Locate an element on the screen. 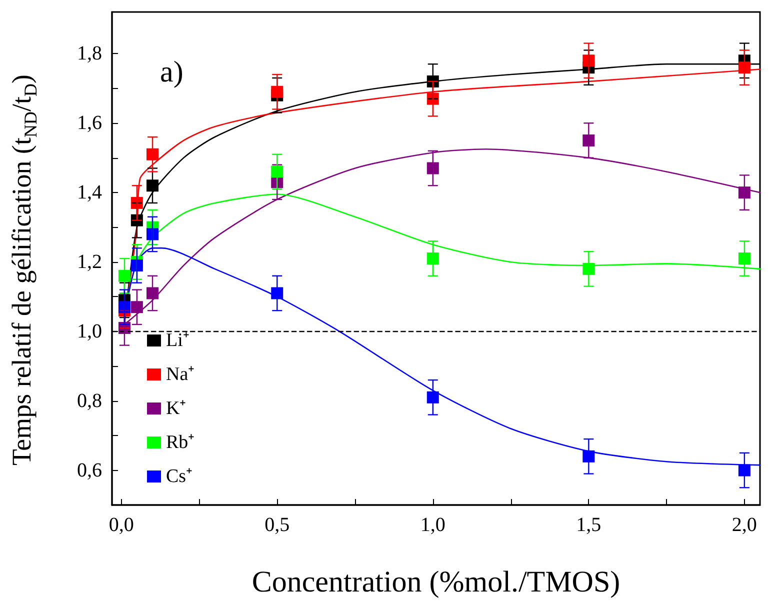 This screenshot has width=776, height=612. legend-label: Na⁺ is located at coordinates (180, 374).